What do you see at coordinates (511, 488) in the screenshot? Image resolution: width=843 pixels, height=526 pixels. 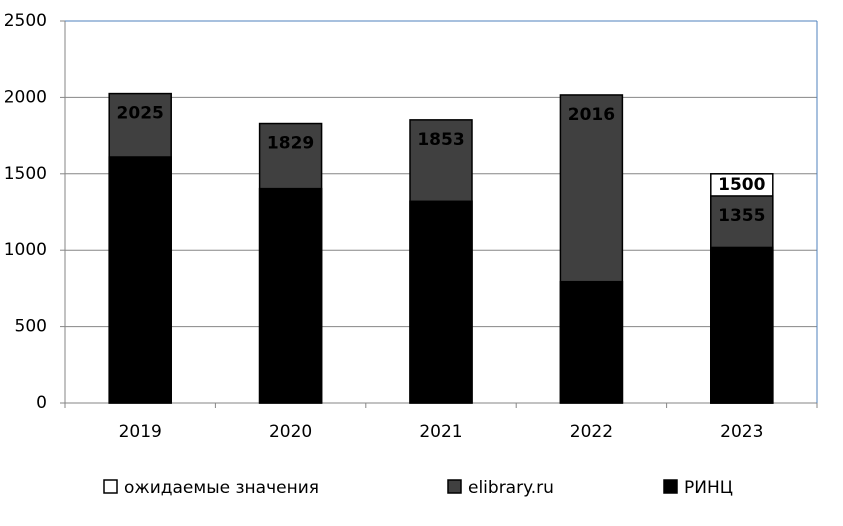 I see `legend-label: elibrary.ru` at bounding box center [511, 488].